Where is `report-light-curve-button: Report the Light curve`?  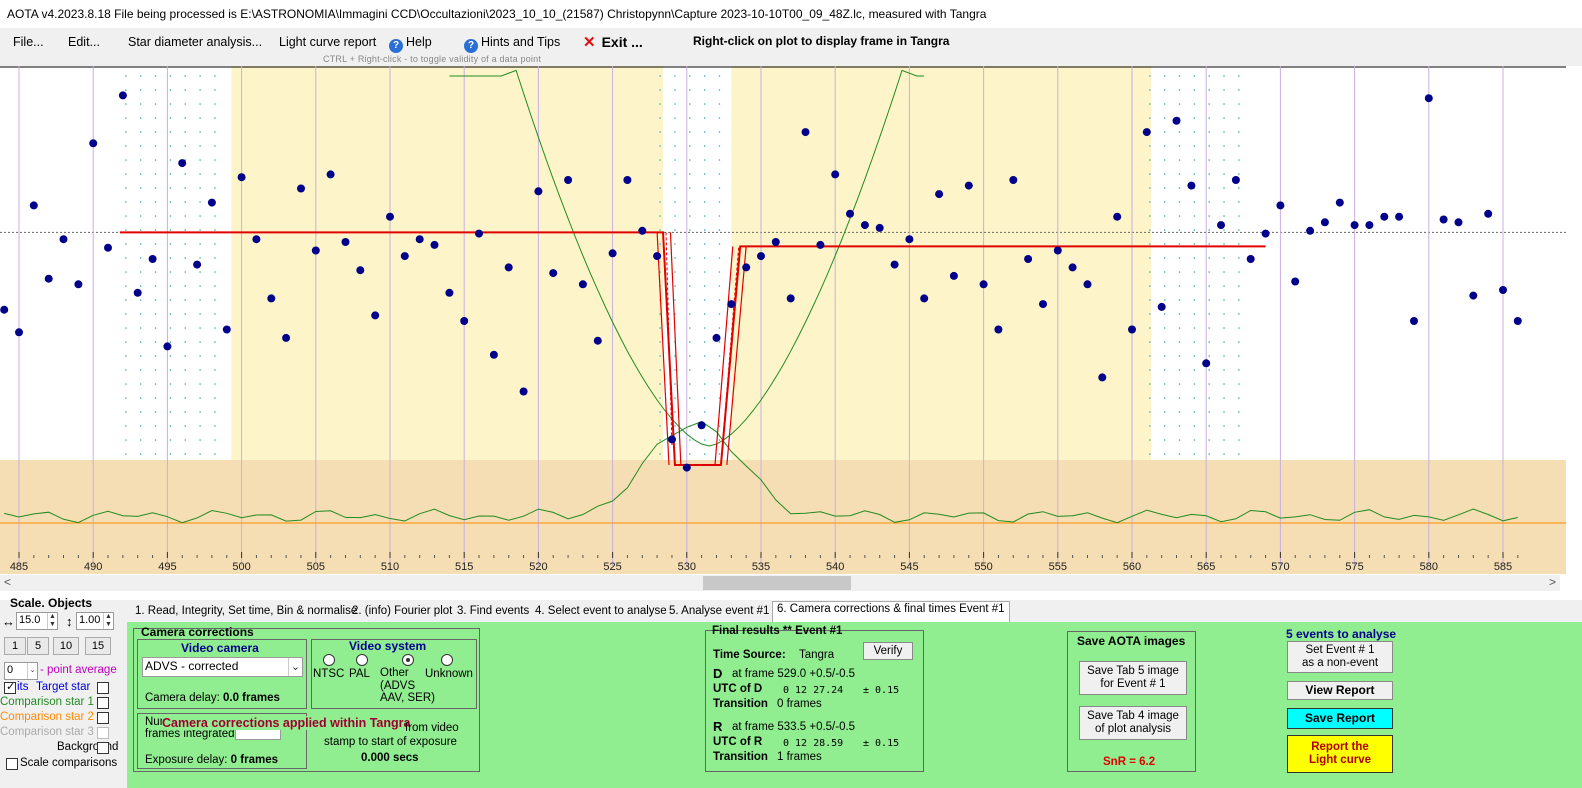
report-light-curve-button: Report the Light curve is located at coordinates (1340, 754).